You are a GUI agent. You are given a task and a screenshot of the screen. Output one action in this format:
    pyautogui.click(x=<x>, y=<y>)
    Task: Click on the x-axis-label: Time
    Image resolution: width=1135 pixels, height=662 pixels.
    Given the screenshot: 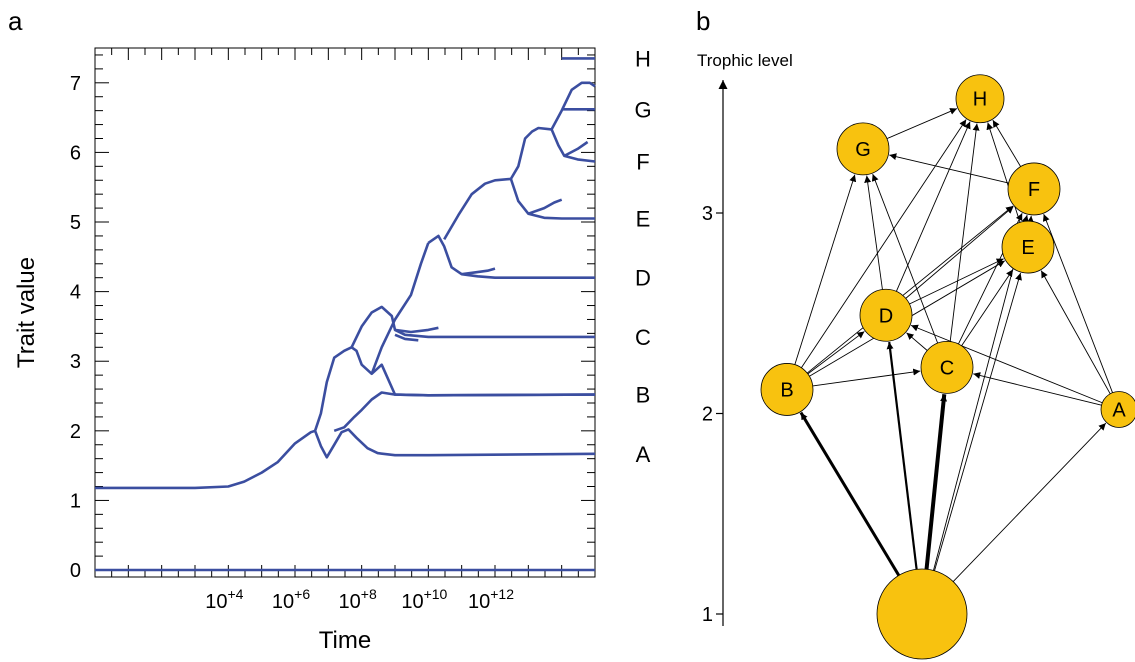 What is the action you would take?
    pyautogui.click(x=345, y=640)
    